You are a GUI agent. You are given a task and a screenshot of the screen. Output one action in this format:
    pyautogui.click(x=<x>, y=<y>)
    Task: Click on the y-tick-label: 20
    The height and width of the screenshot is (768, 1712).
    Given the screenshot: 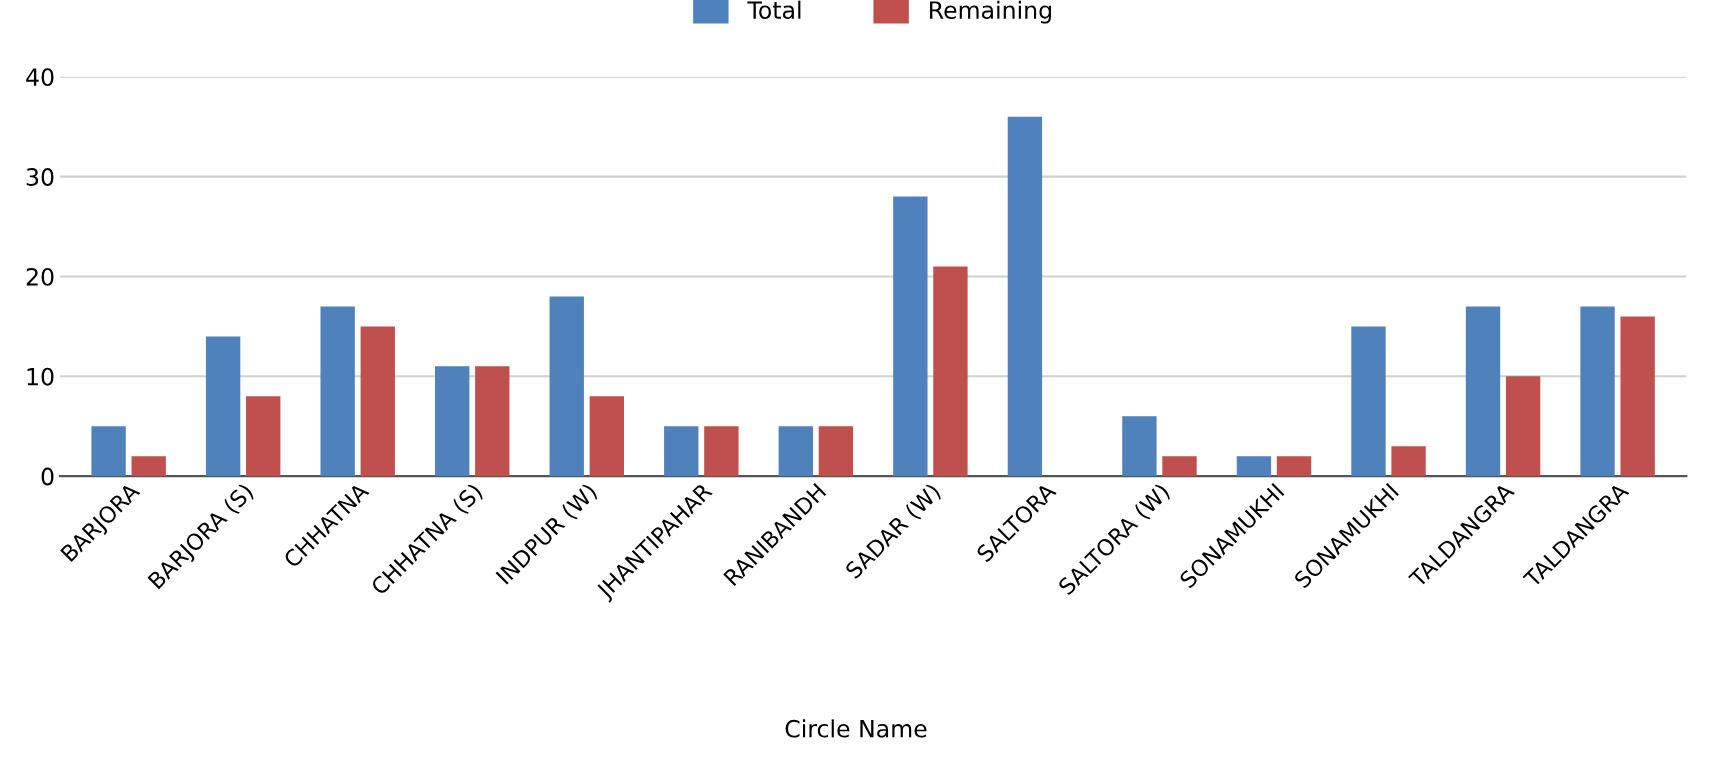 What is the action you would take?
    pyautogui.click(x=40, y=276)
    